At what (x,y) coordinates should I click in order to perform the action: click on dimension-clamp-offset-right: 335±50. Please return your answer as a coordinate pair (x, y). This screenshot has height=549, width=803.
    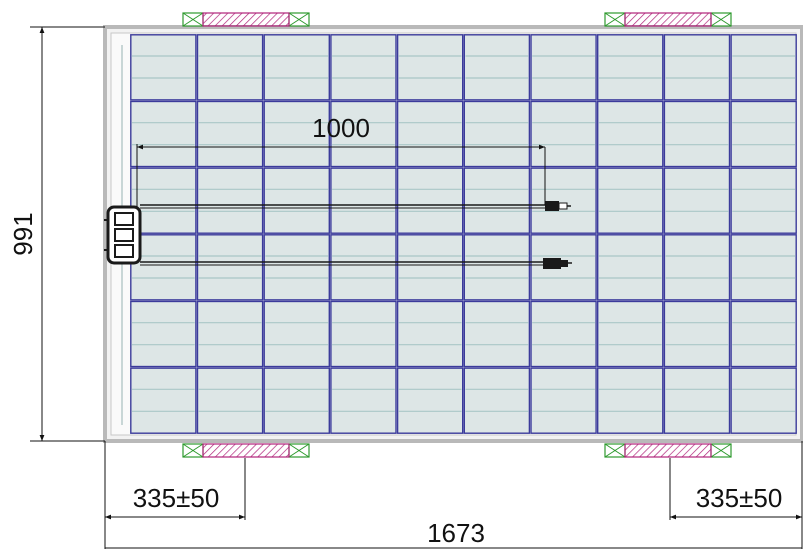
    Looking at the image, I should click on (736, 495).